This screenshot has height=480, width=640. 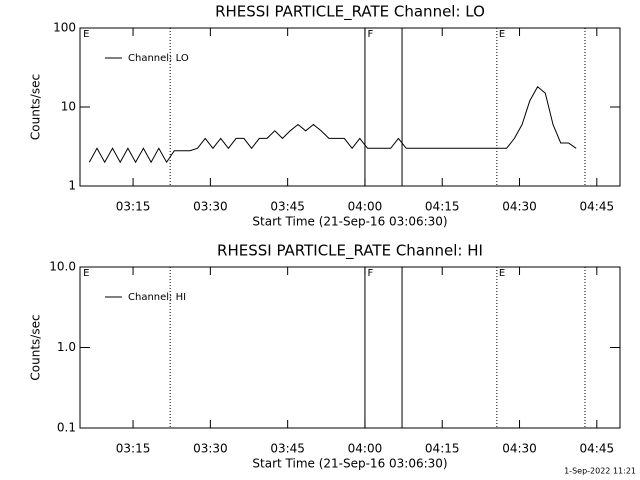 What do you see at coordinates (62, 267) in the screenshot?
I see `y-tick-label: 10.0` at bounding box center [62, 267].